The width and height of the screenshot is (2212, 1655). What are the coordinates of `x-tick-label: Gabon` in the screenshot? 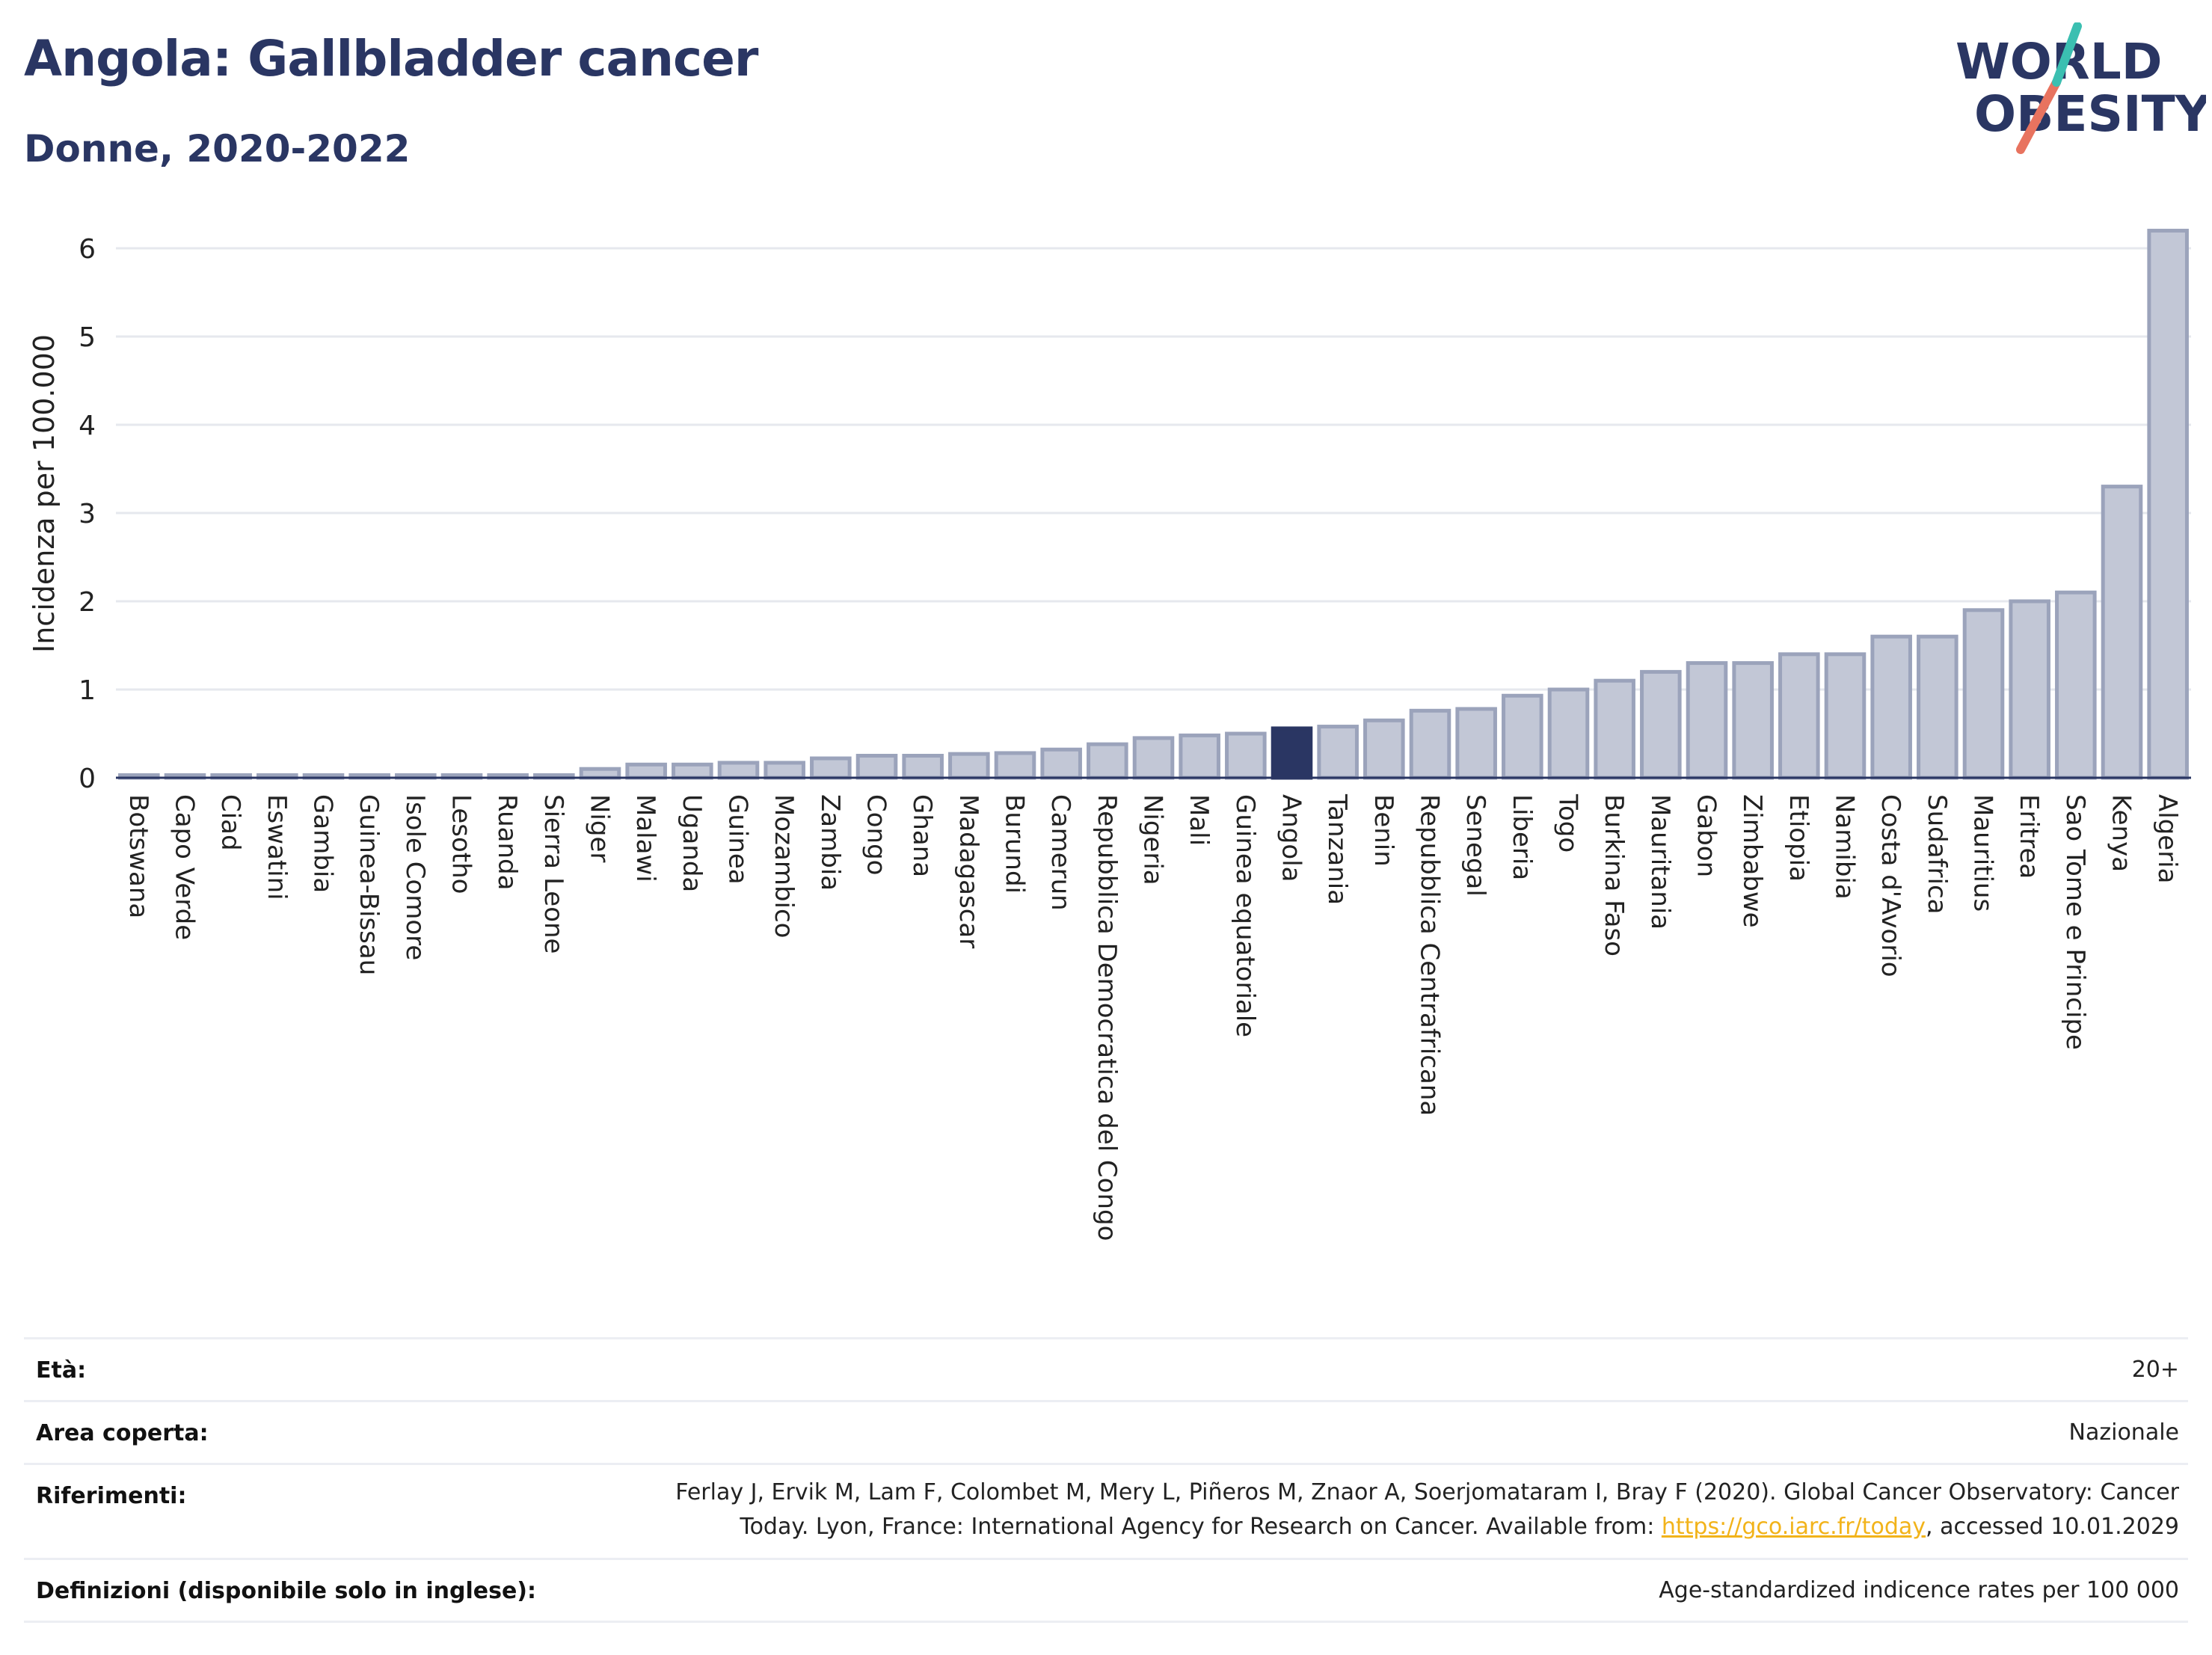 It's located at (1706, 835).